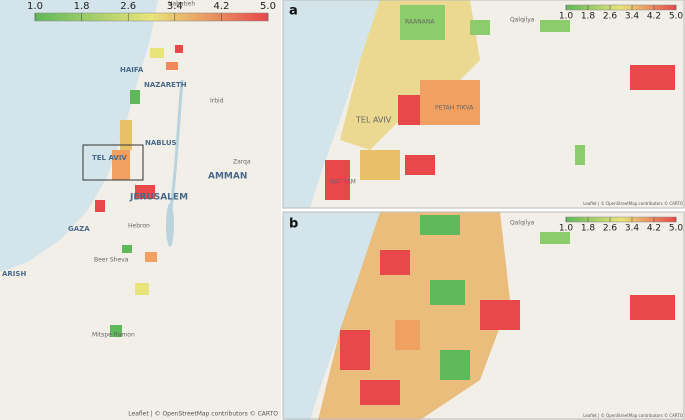 The image size is (685, 420). I want to click on dead-sea, so click(170, 225).